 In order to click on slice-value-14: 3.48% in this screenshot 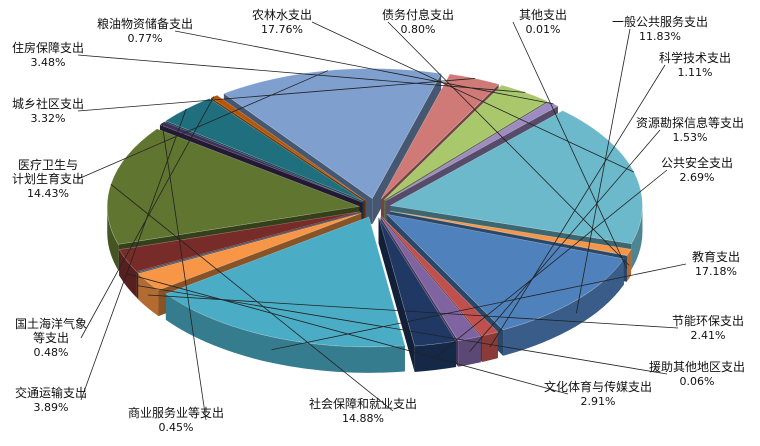, I will do `click(48, 62)`.